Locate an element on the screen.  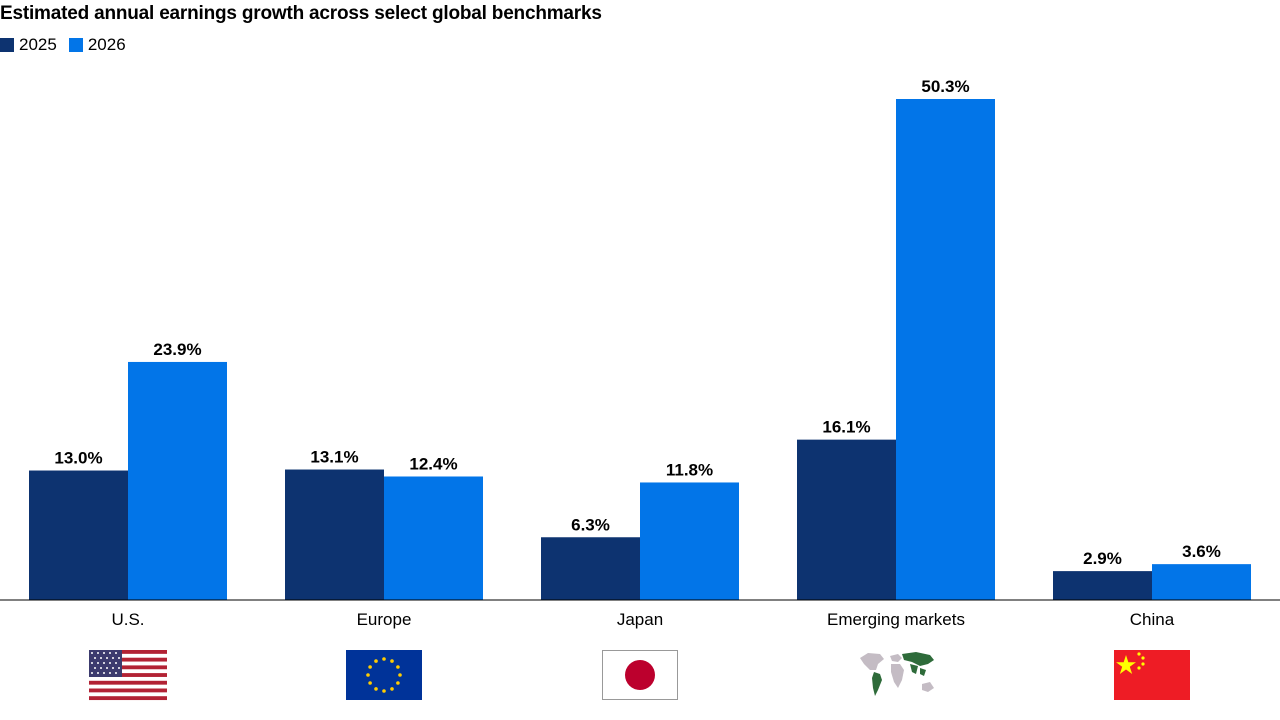
bar-china-2025 is located at coordinates (1102, 585).